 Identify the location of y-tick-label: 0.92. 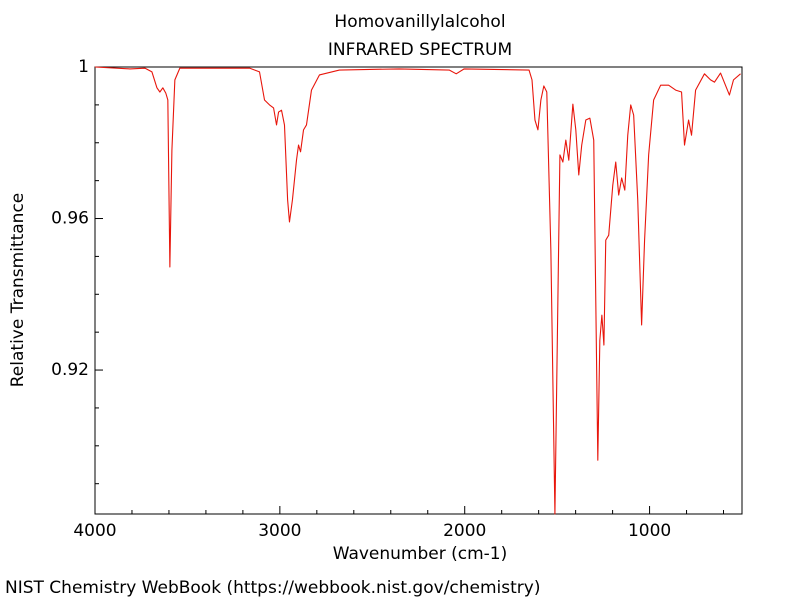
(70, 370).